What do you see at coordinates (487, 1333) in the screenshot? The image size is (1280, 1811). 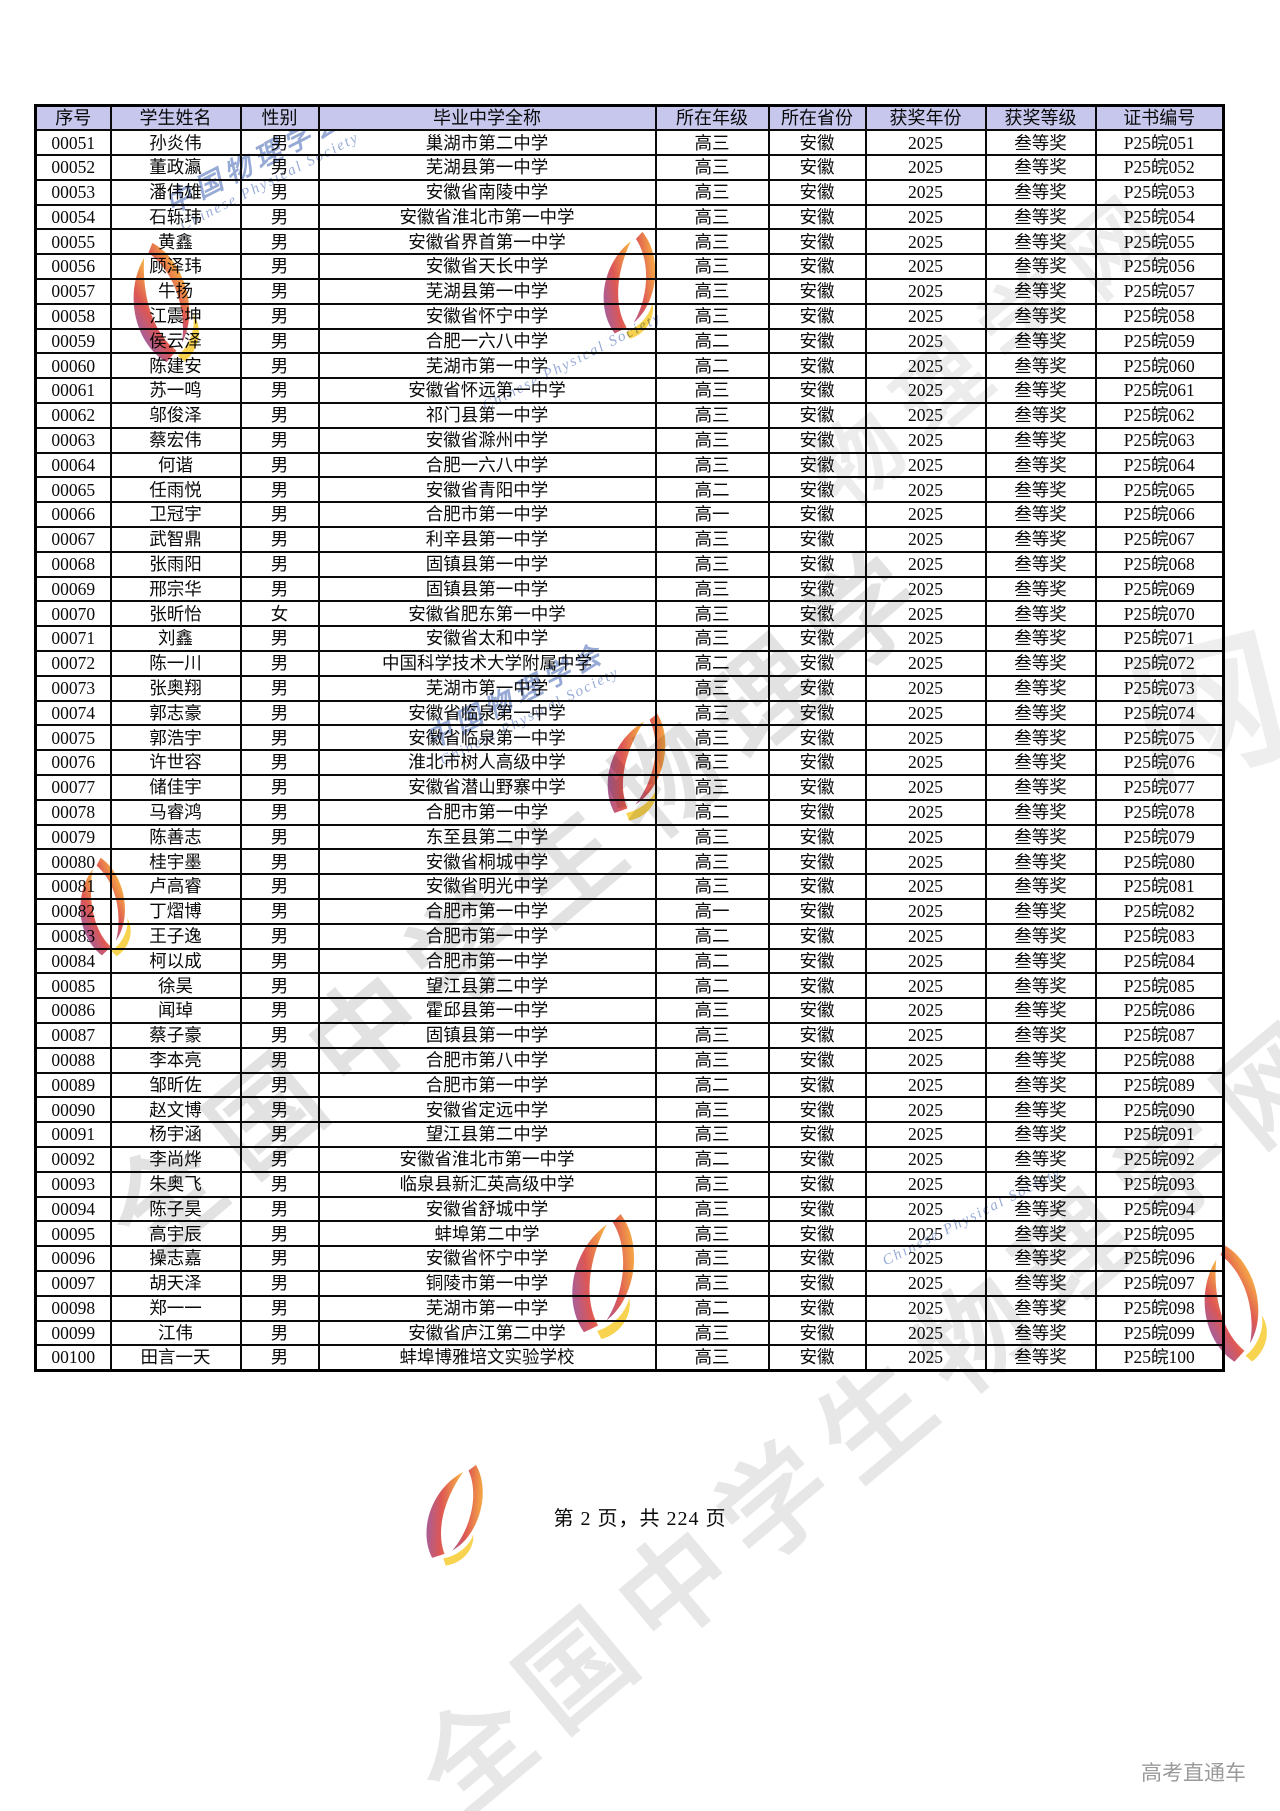 I see `table-cell: 安徽省庐江第二中学` at bounding box center [487, 1333].